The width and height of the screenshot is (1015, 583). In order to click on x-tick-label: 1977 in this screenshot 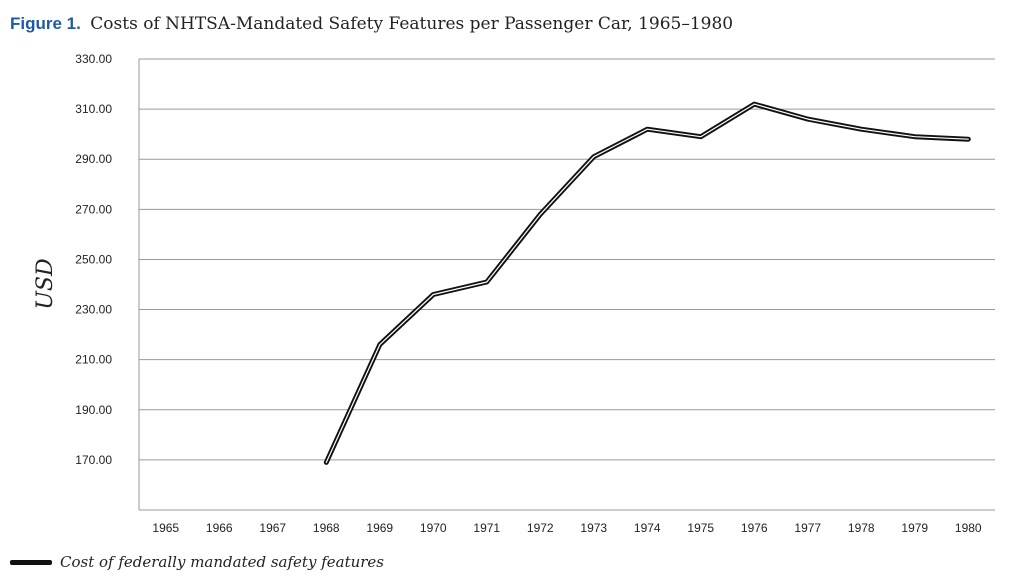, I will do `click(807, 528)`.